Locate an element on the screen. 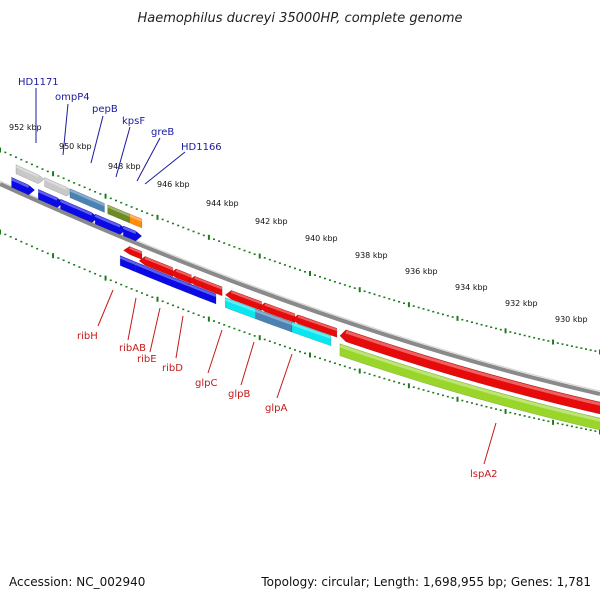 This screenshot has height=600, width=600. gene-label-glpa: glpA is located at coordinates (276, 408).